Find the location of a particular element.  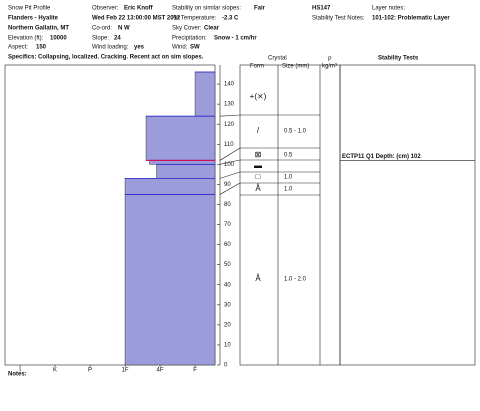

value: Snow - 1 cm/hr is located at coordinates (235, 39).